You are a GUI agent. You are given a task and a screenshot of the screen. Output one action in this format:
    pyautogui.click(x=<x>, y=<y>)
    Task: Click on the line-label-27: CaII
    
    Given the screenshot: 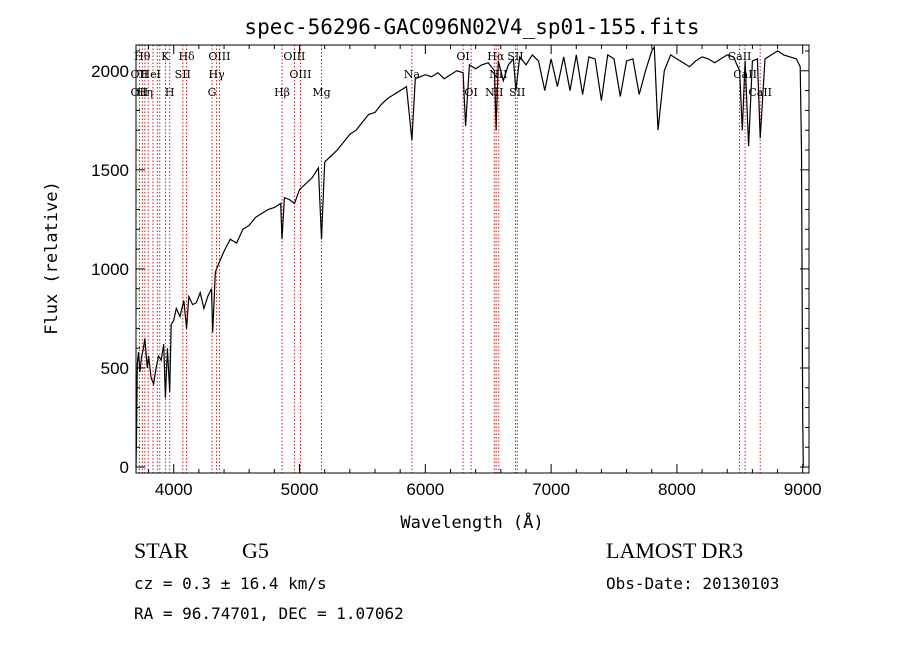 What is the action you would take?
    pyautogui.click(x=760, y=92)
    